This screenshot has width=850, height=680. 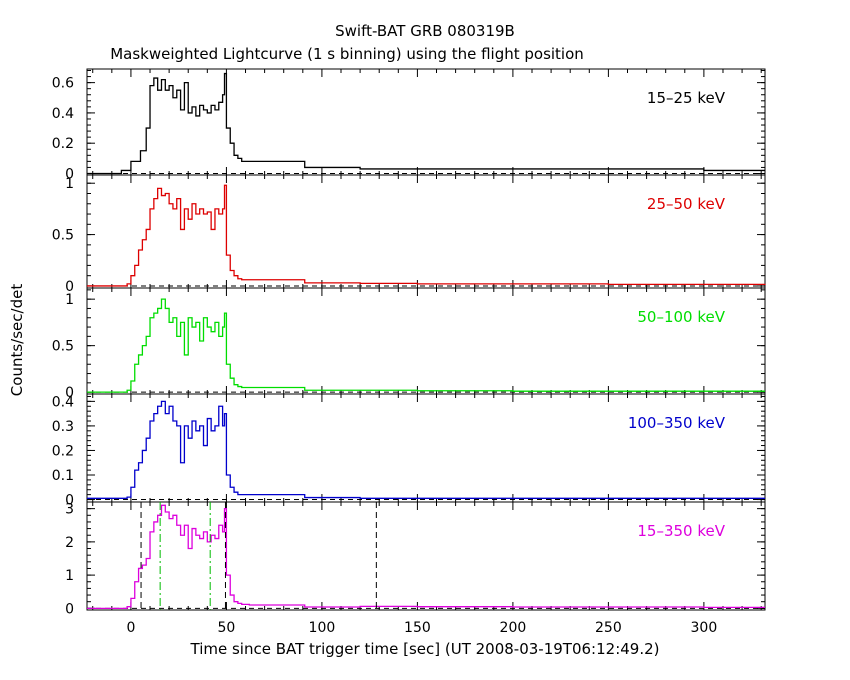 I want to click on panel-25-50-kev: 0 0.5 1 25–50 keV, so click(x=409, y=234).